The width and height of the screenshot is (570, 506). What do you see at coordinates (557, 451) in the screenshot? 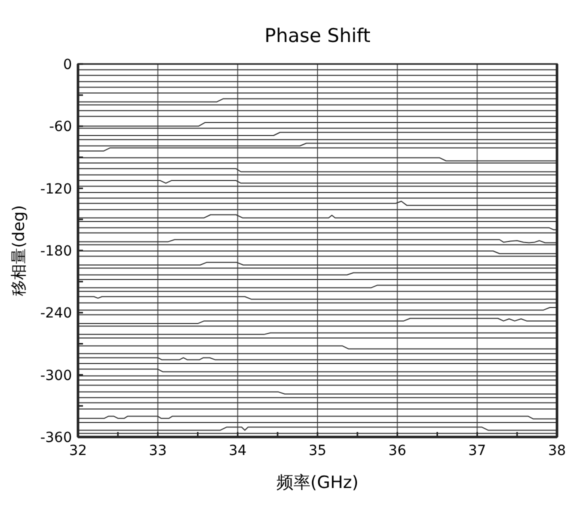
I see `x-tick-label: 38` at bounding box center [557, 451].